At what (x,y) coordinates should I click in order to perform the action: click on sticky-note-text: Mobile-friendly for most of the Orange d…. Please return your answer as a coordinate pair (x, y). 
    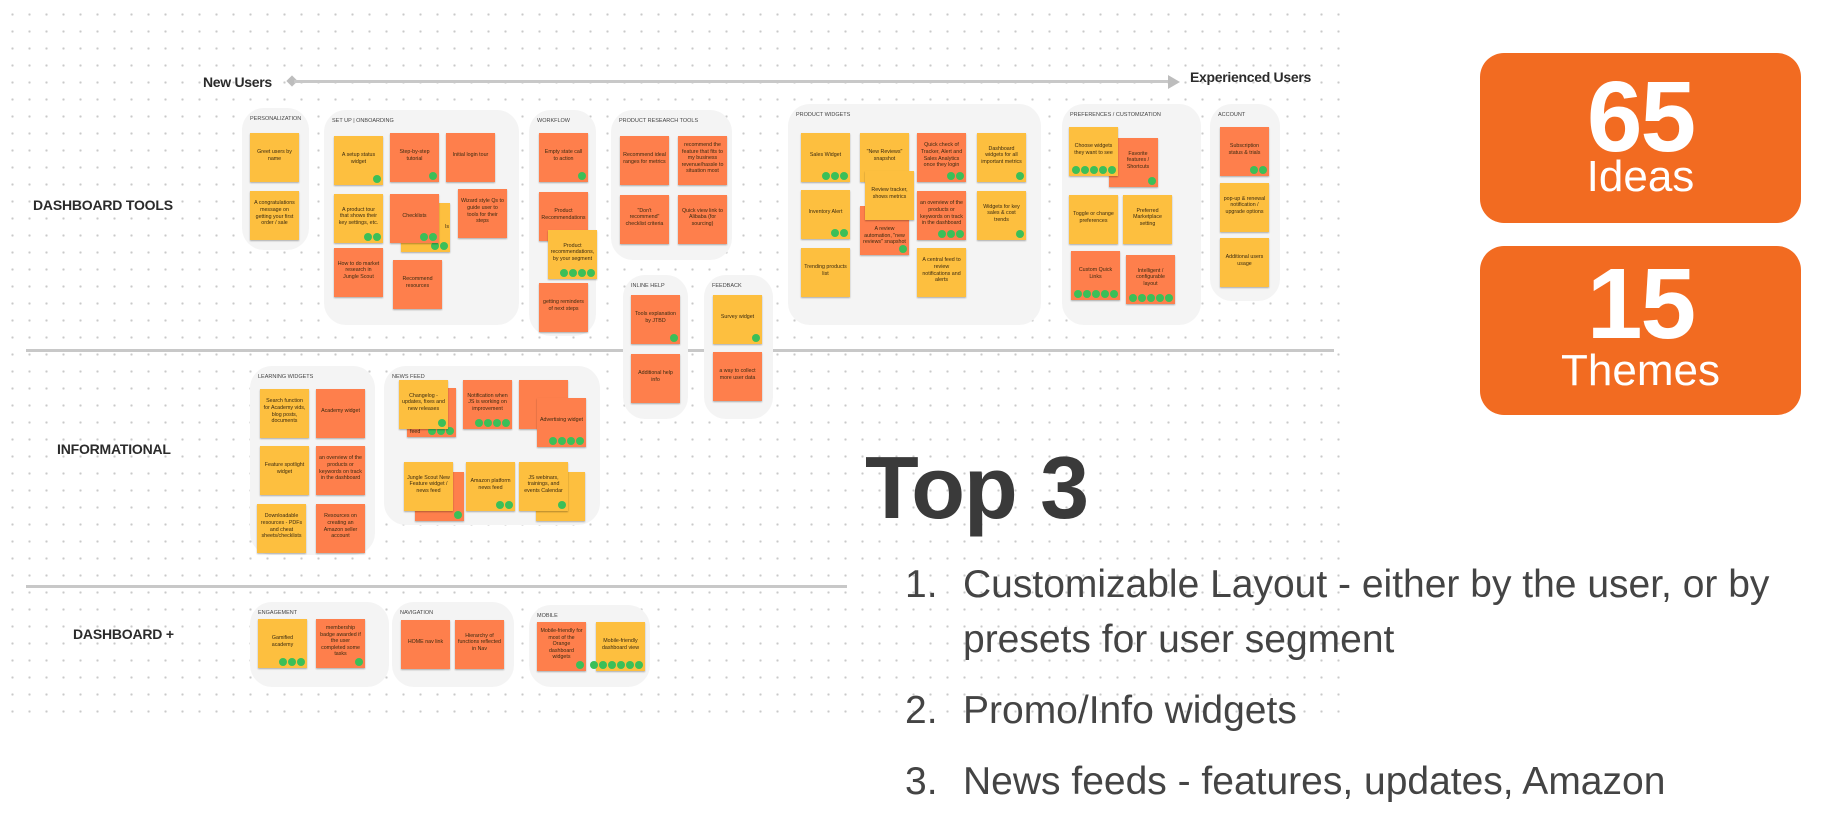
    Looking at the image, I should click on (561, 644).